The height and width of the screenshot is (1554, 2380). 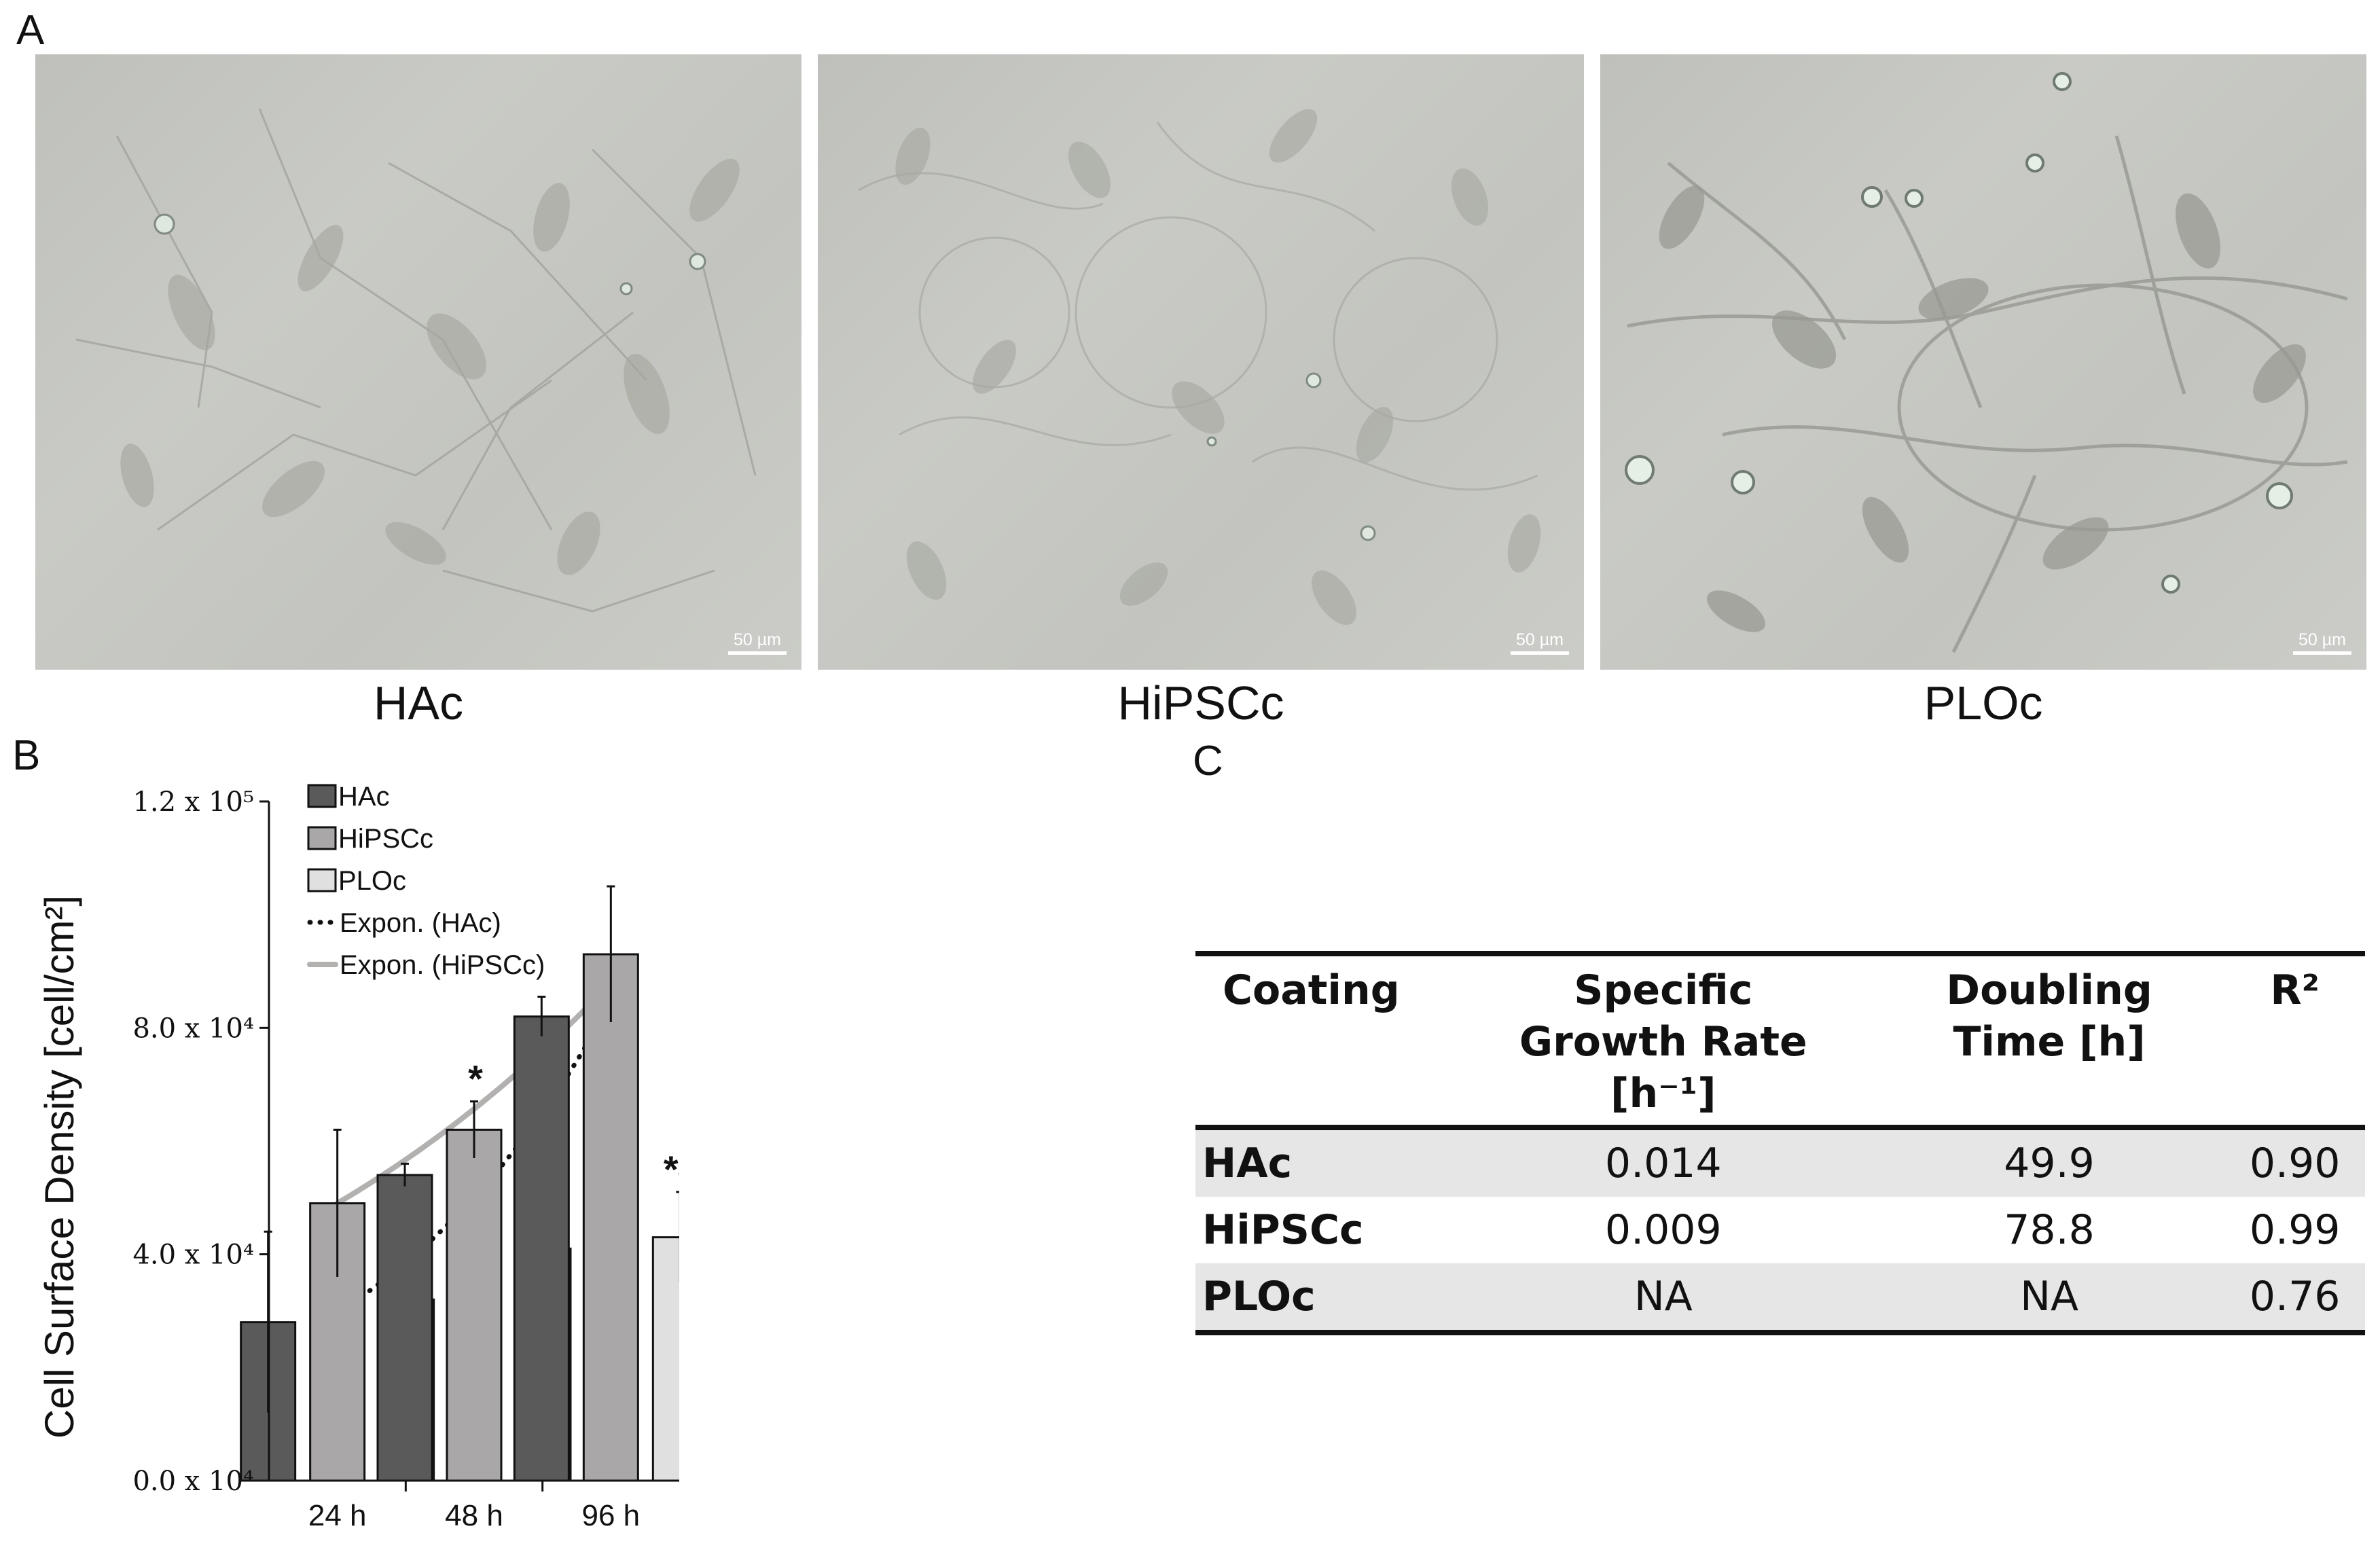 I want to click on y-tick-label: 1.2 x 10⁵, so click(x=193, y=802).